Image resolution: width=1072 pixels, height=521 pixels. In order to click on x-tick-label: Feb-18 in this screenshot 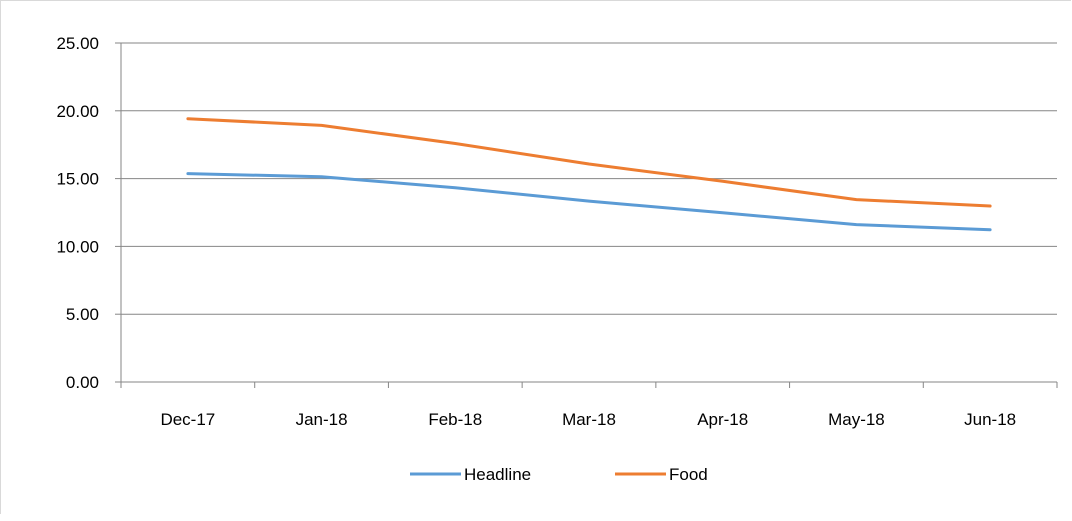, I will do `click(455, 419)`.